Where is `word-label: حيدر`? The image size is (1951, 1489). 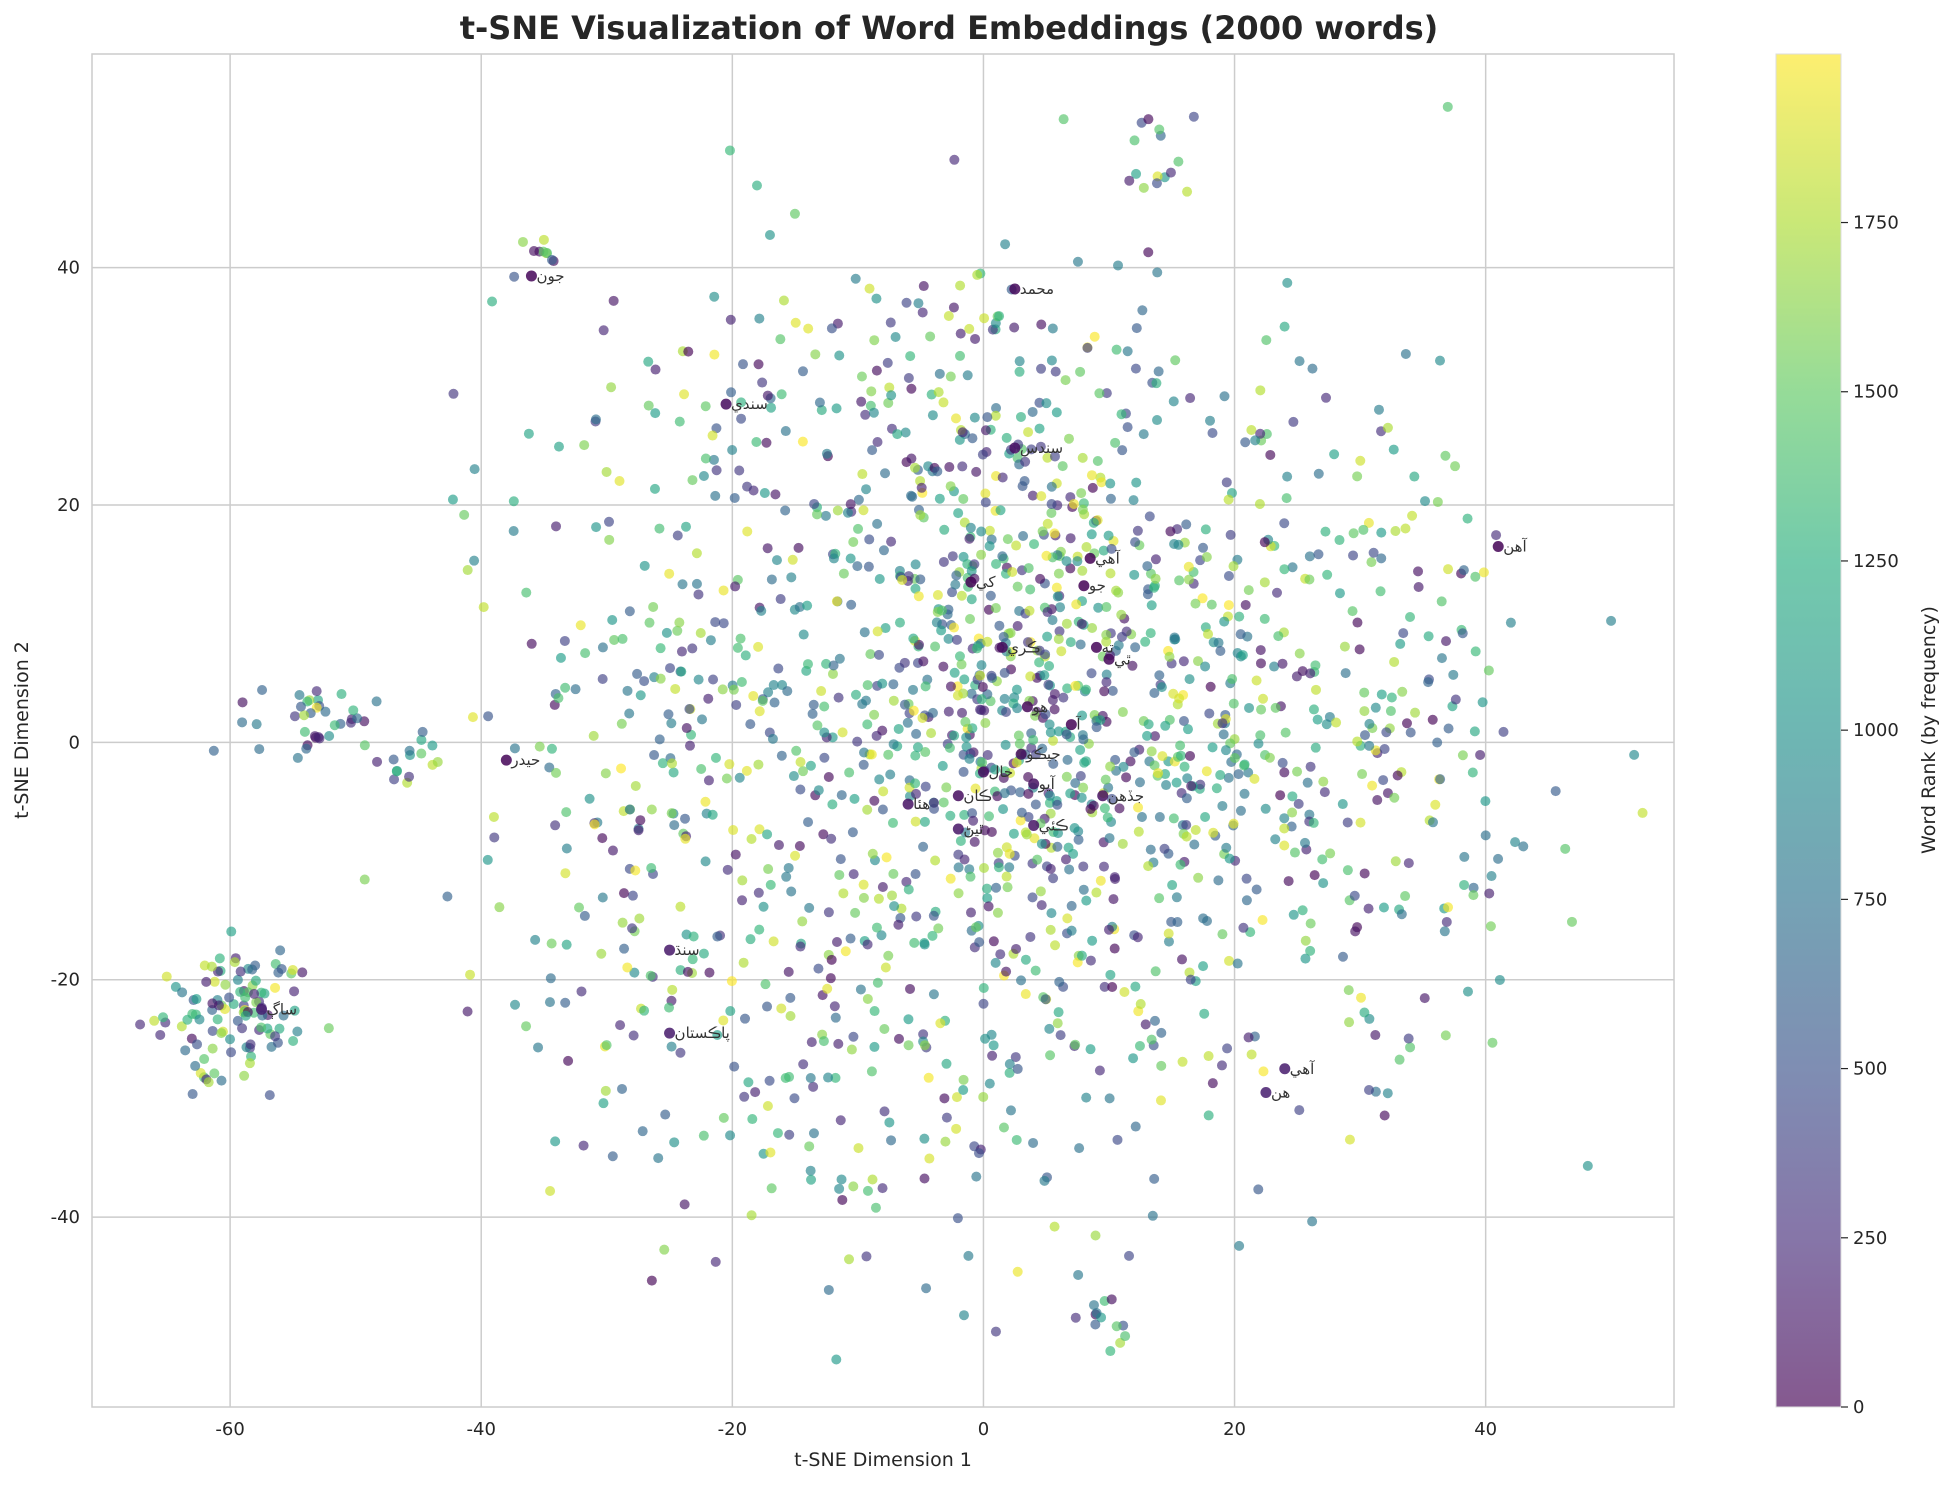 word-label: حيدر is located at coordinates (525, 760).